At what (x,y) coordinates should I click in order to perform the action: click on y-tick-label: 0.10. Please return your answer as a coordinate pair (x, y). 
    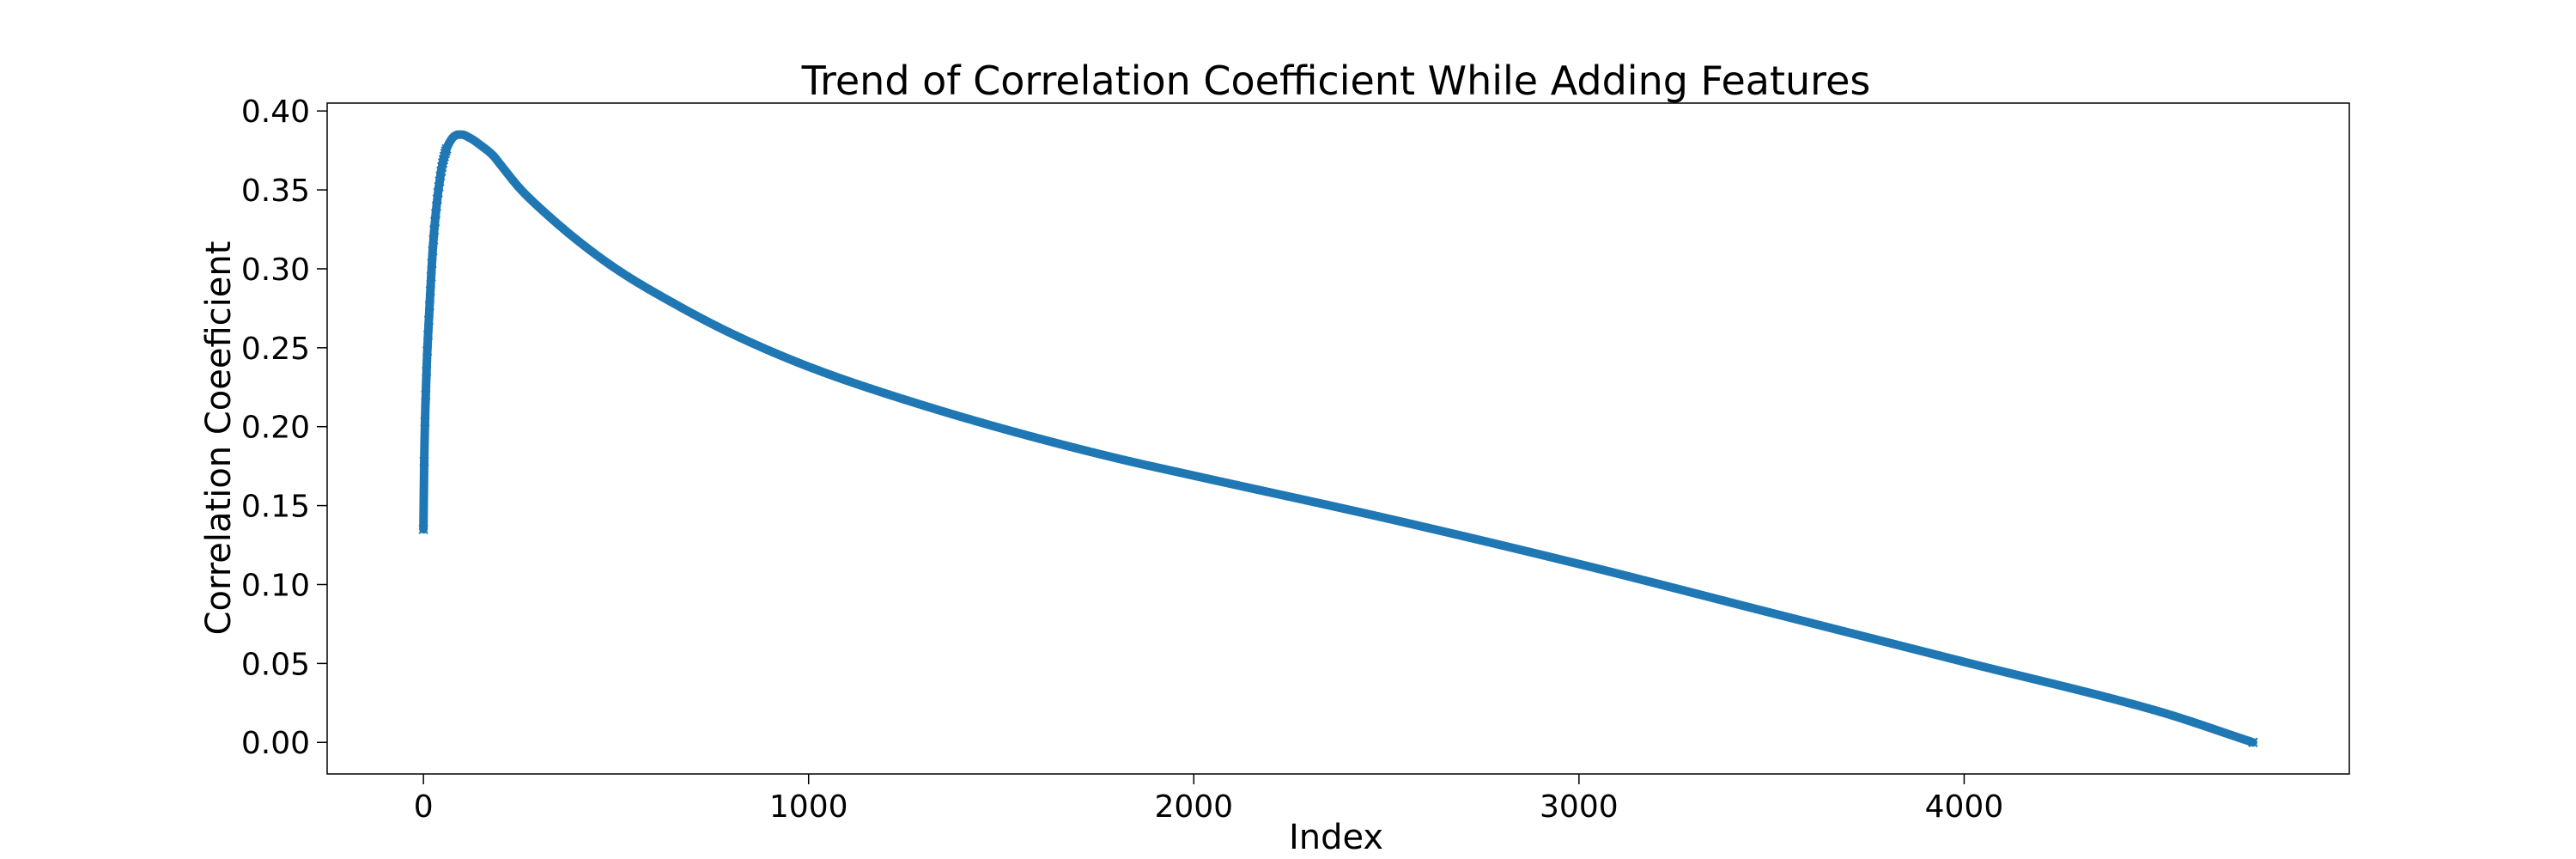
    Looking at the image, I should click on (275, 585).